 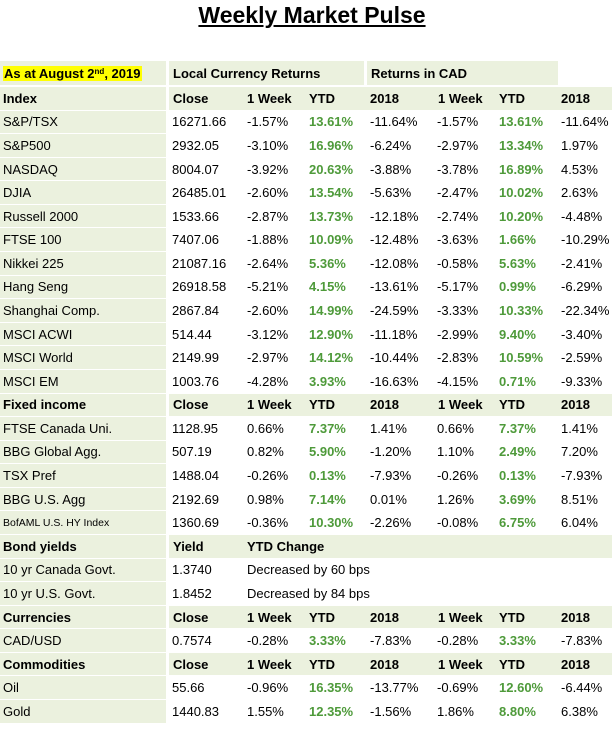 What do you see at coordinates (275, 358) in the screenshot?
I see `cell-week: -2.97%` at bounding box center [275, 358].